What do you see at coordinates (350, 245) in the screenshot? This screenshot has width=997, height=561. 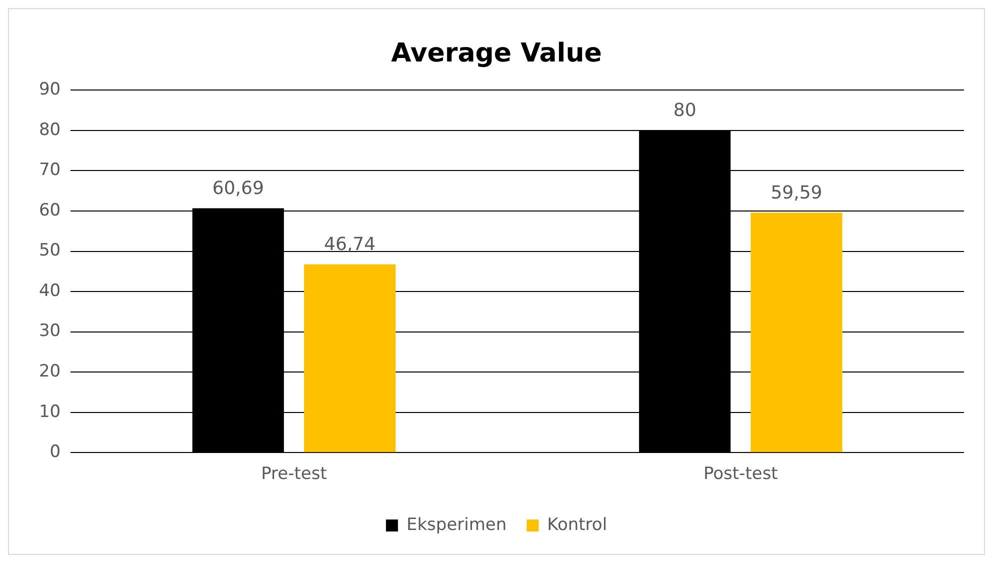 I see `data-label: 46,74` at bounding box center [350, 245].